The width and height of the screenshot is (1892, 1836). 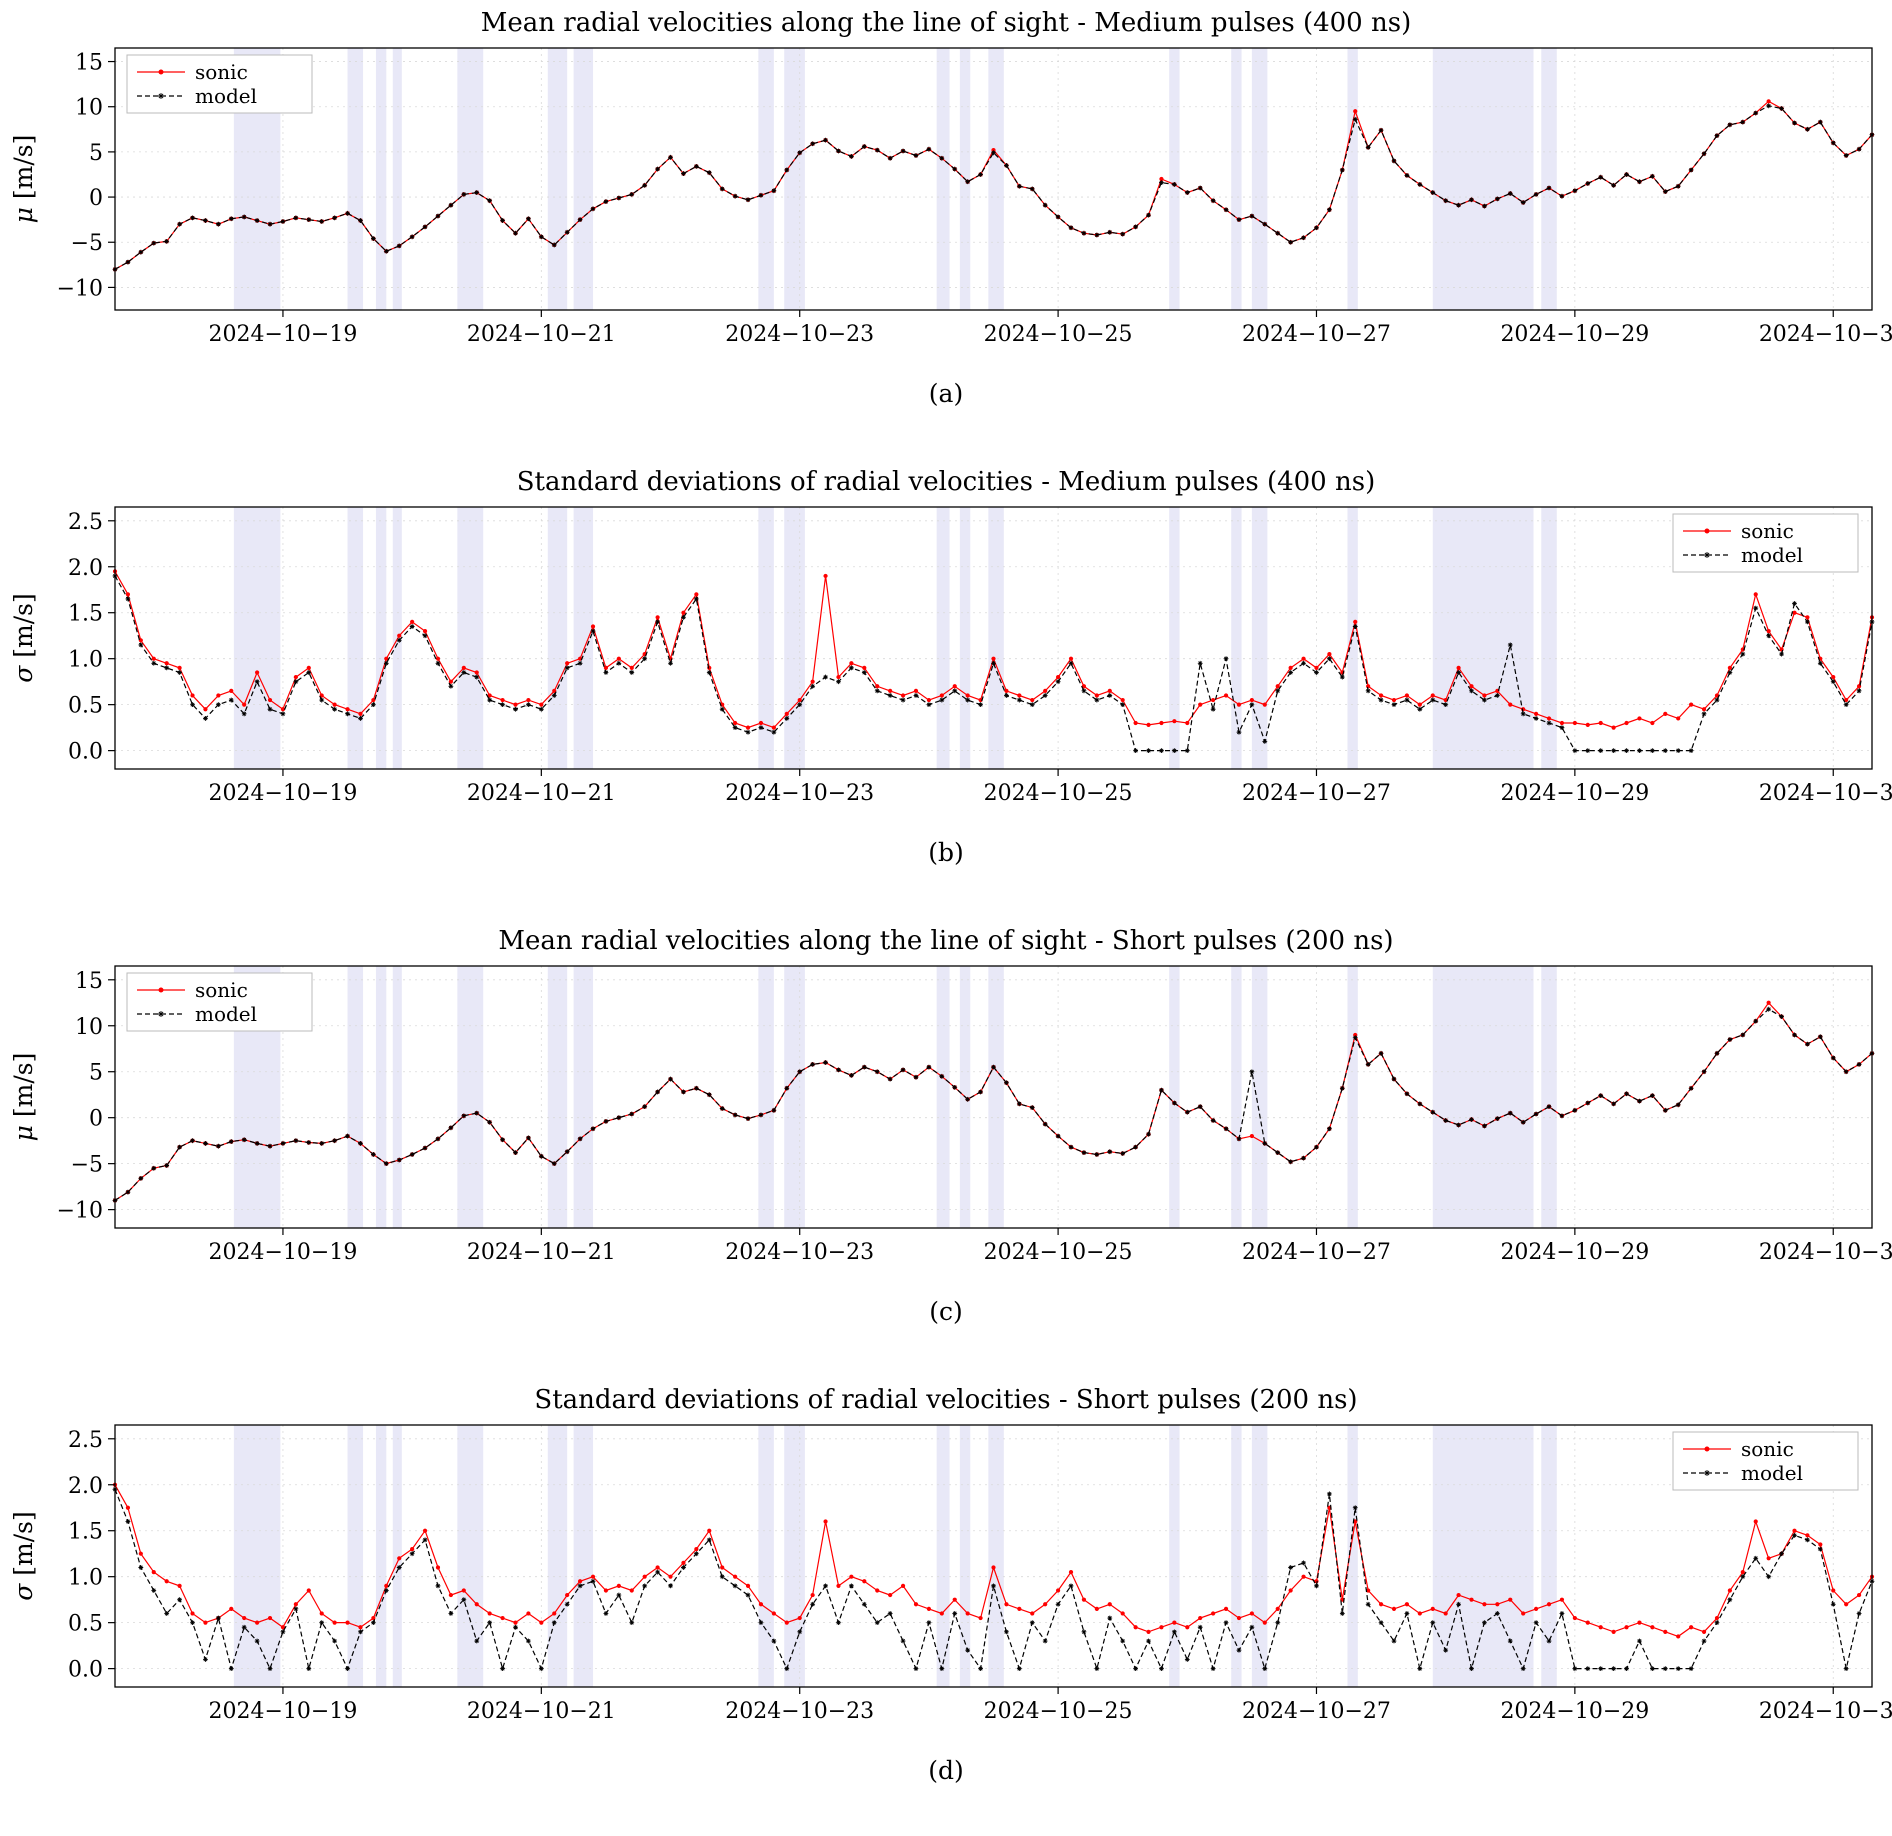 I want to click on chart-caption-c: (c), so click(x=946, y=1311).